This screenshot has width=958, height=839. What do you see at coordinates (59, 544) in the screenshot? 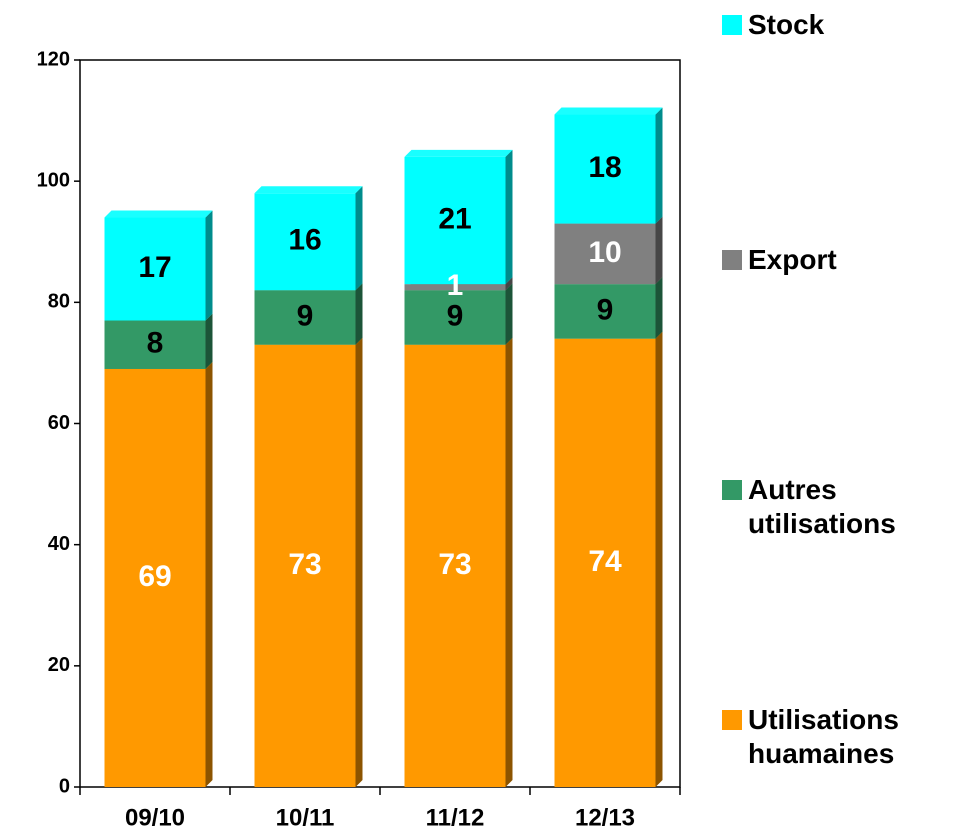
I see `y-tick-label: 40` at bounding box center [59, 544].